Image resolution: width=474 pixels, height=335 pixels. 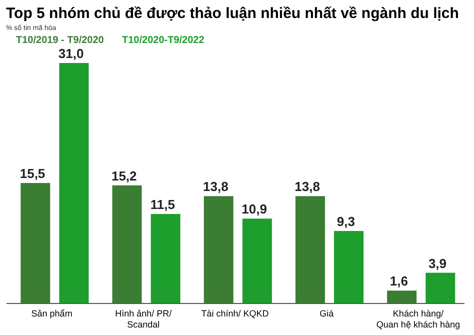 I want to click on chart-title: Top 5 nhóm chủ đề được thảo luận nhiều nhất về ngành du lịch, so click(x=232, y=13).